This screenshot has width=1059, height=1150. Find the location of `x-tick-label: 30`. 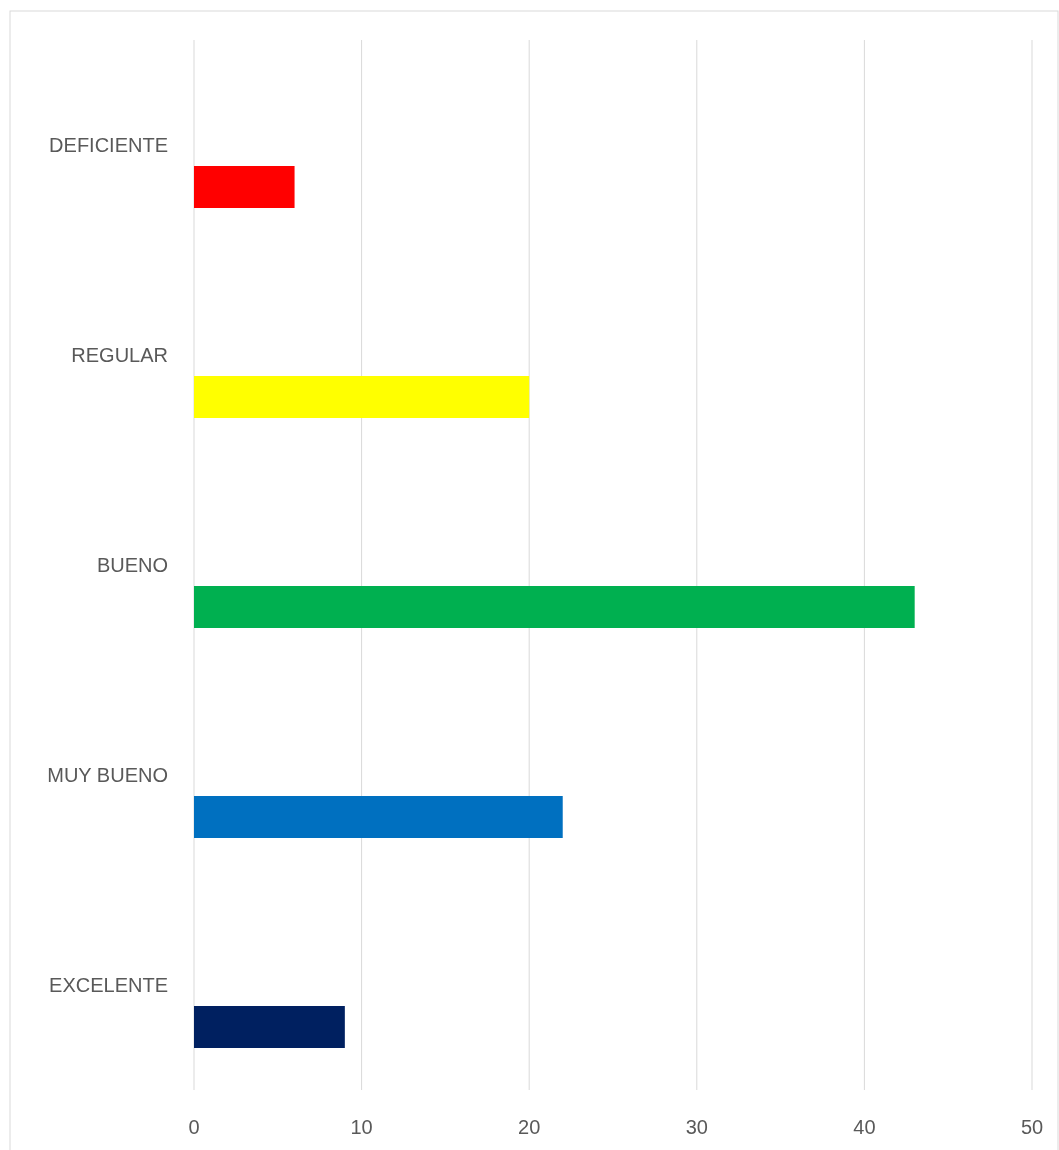

x-tick-label: 30 is located at coordinates (696, 1127).